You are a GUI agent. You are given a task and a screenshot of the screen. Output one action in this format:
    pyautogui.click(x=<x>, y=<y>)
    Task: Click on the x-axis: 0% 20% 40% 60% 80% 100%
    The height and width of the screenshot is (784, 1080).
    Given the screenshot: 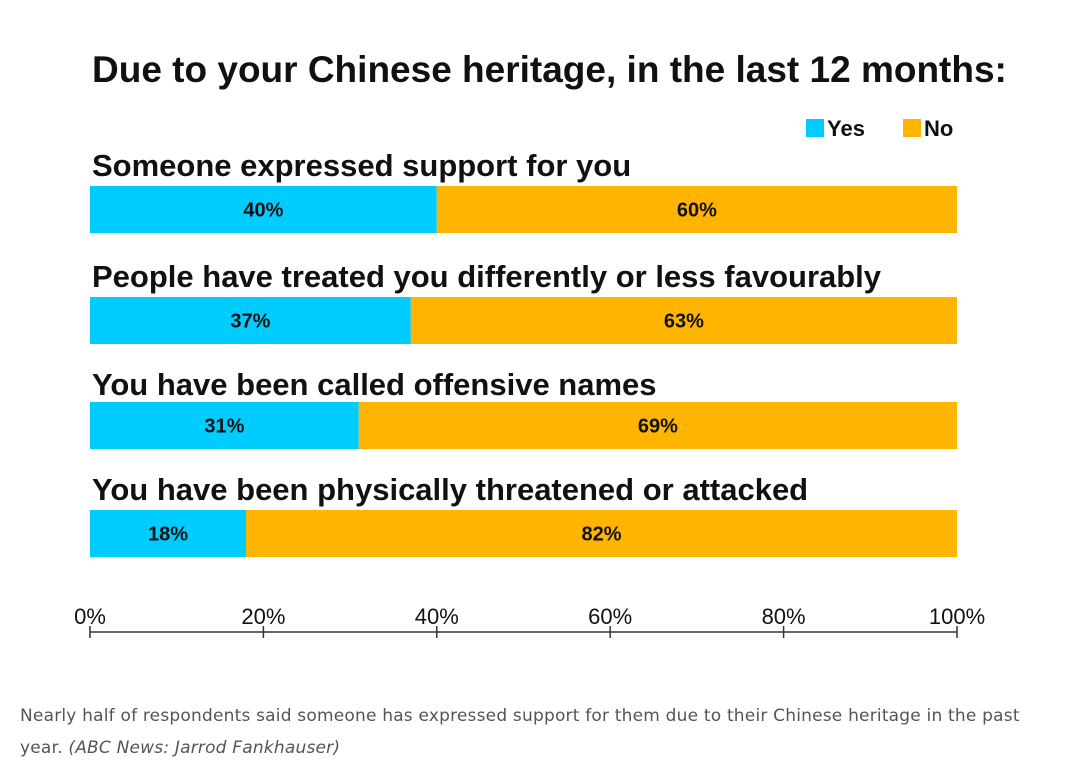 What is the action you would take?
    pyautogui.click(x=529, y=621)
    